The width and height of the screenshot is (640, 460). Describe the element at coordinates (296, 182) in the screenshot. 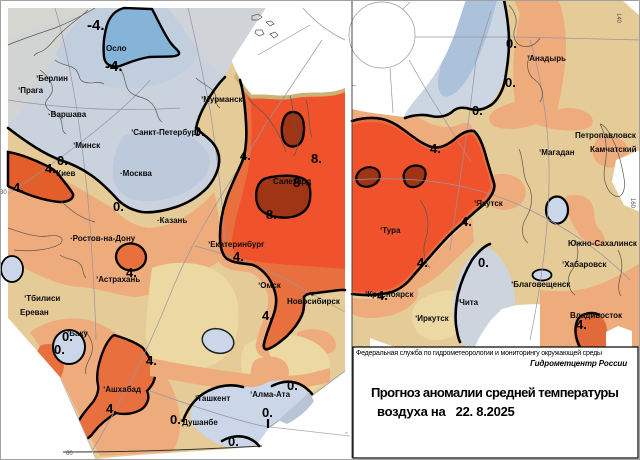

I see `svg-text: 8` at that location.